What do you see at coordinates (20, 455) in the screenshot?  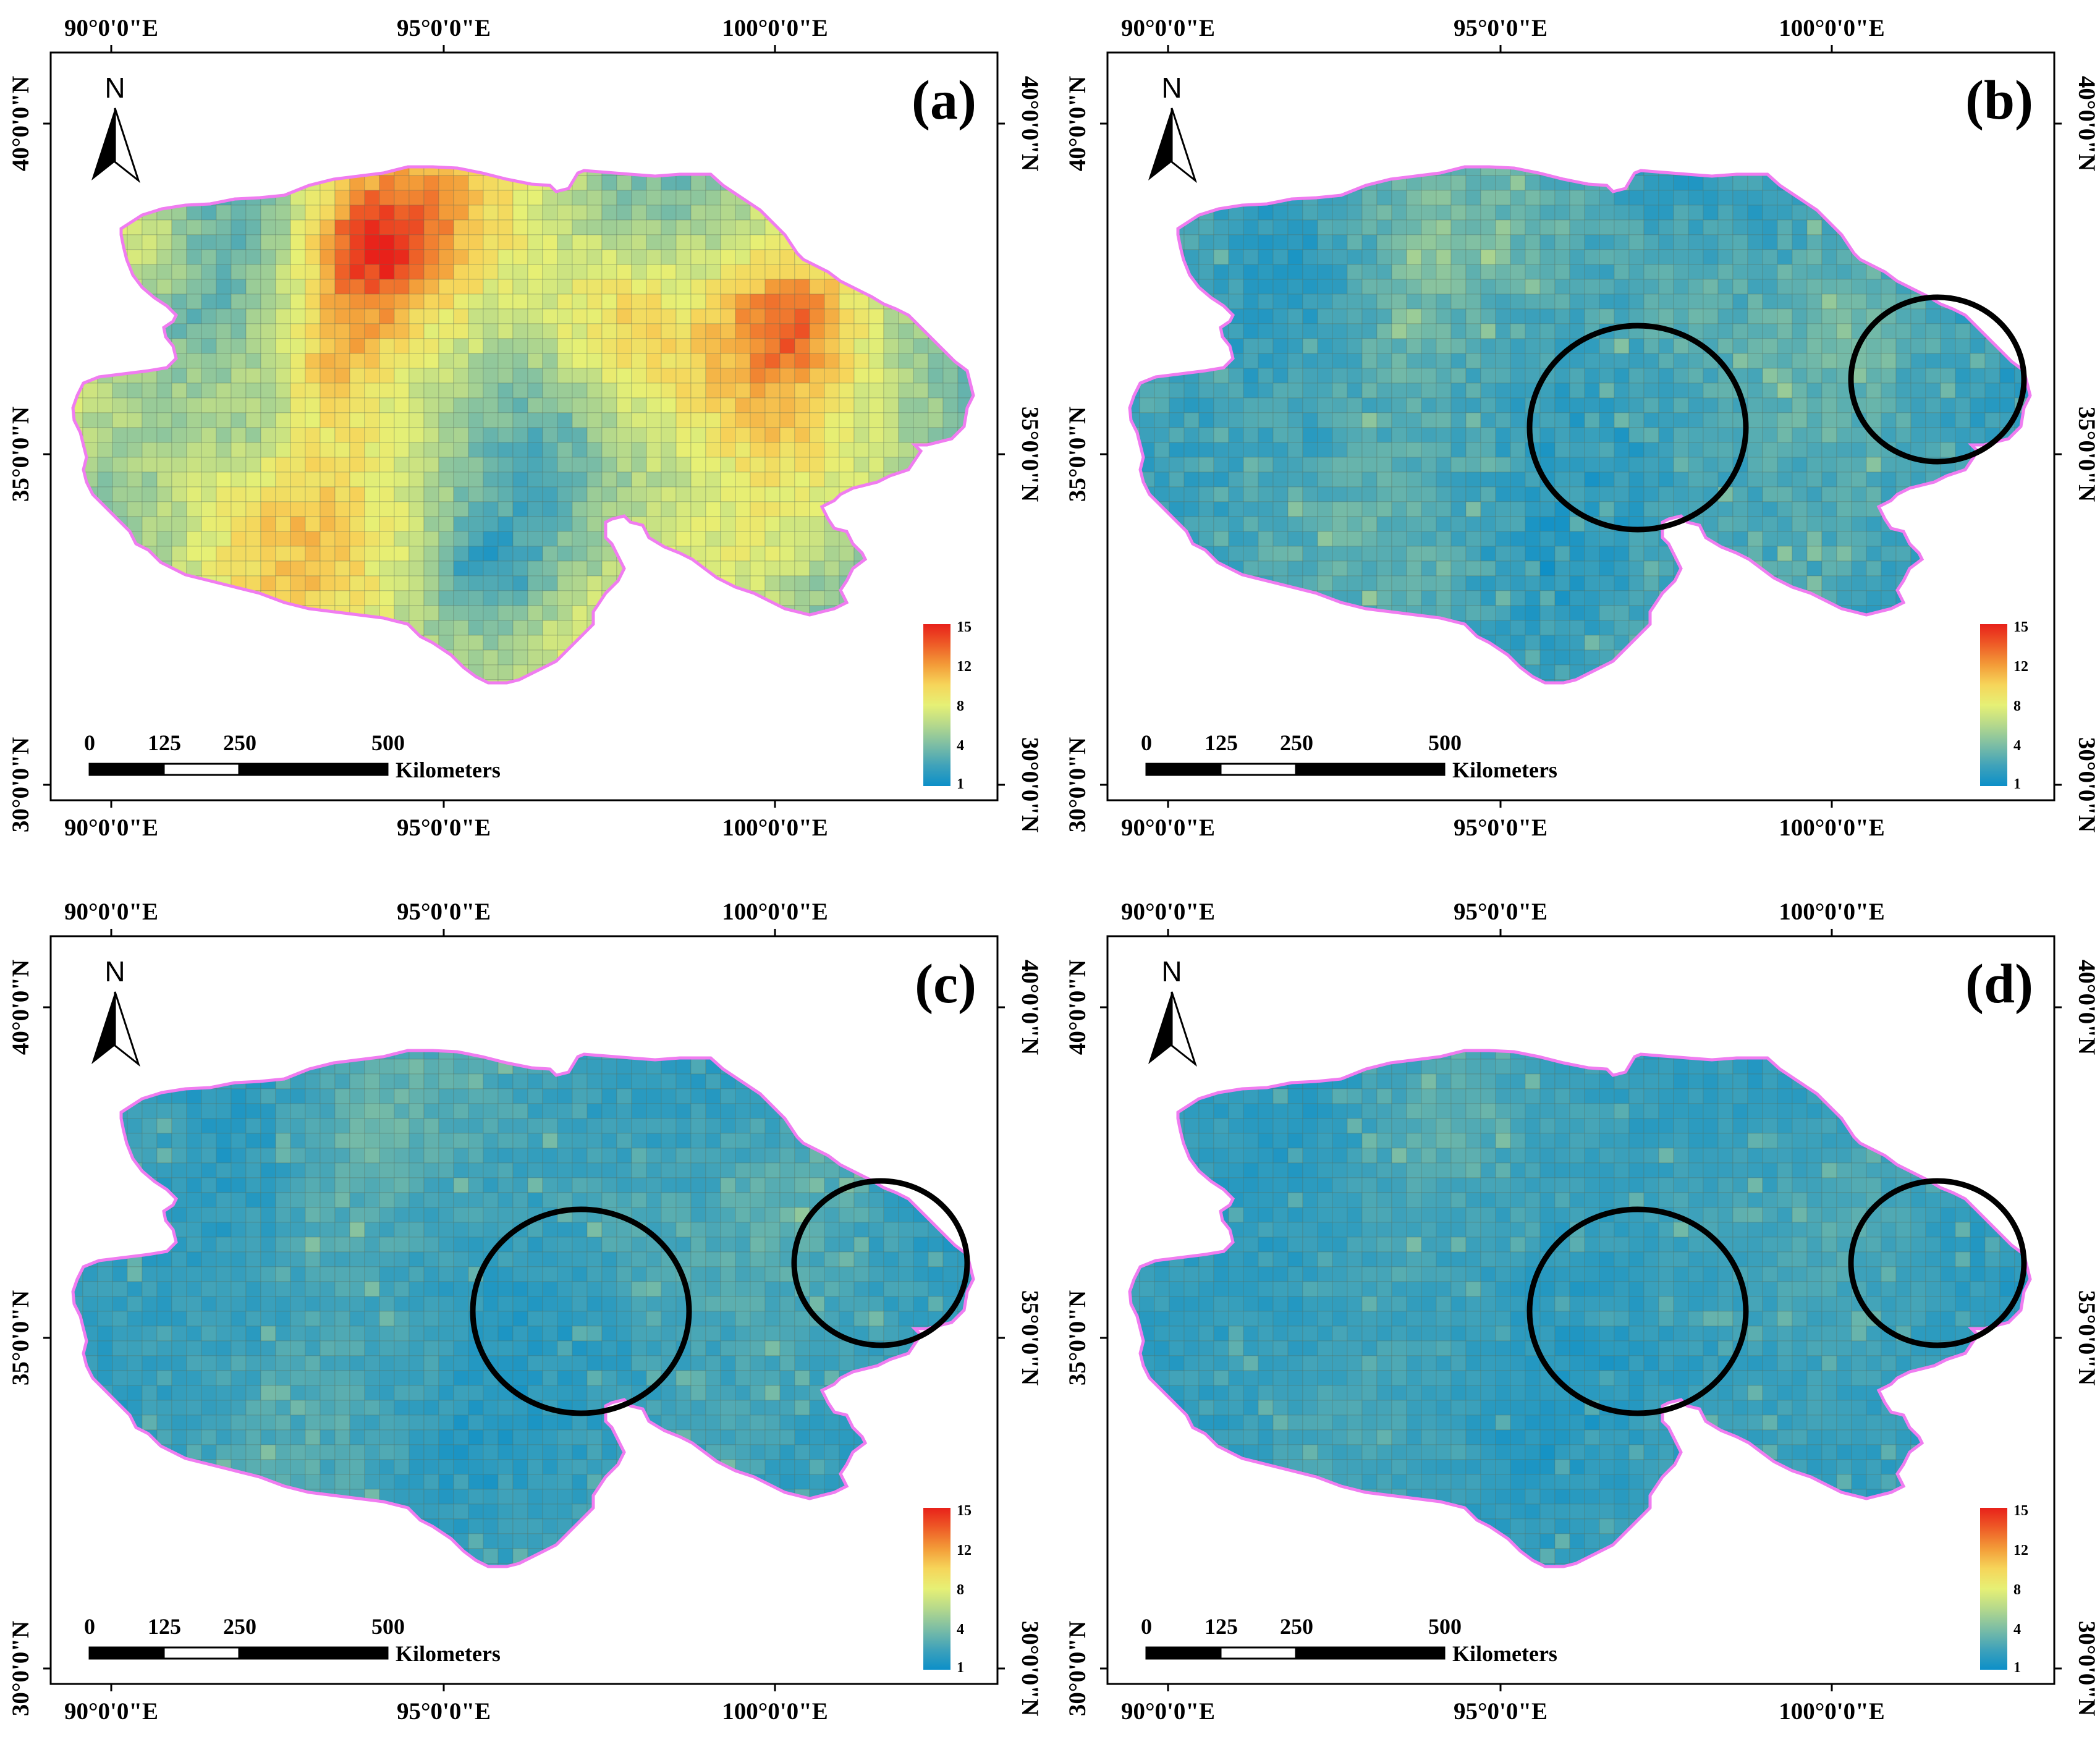 I see `lat-label-left: 35°0'0"N` at bounding box center [20, 455].